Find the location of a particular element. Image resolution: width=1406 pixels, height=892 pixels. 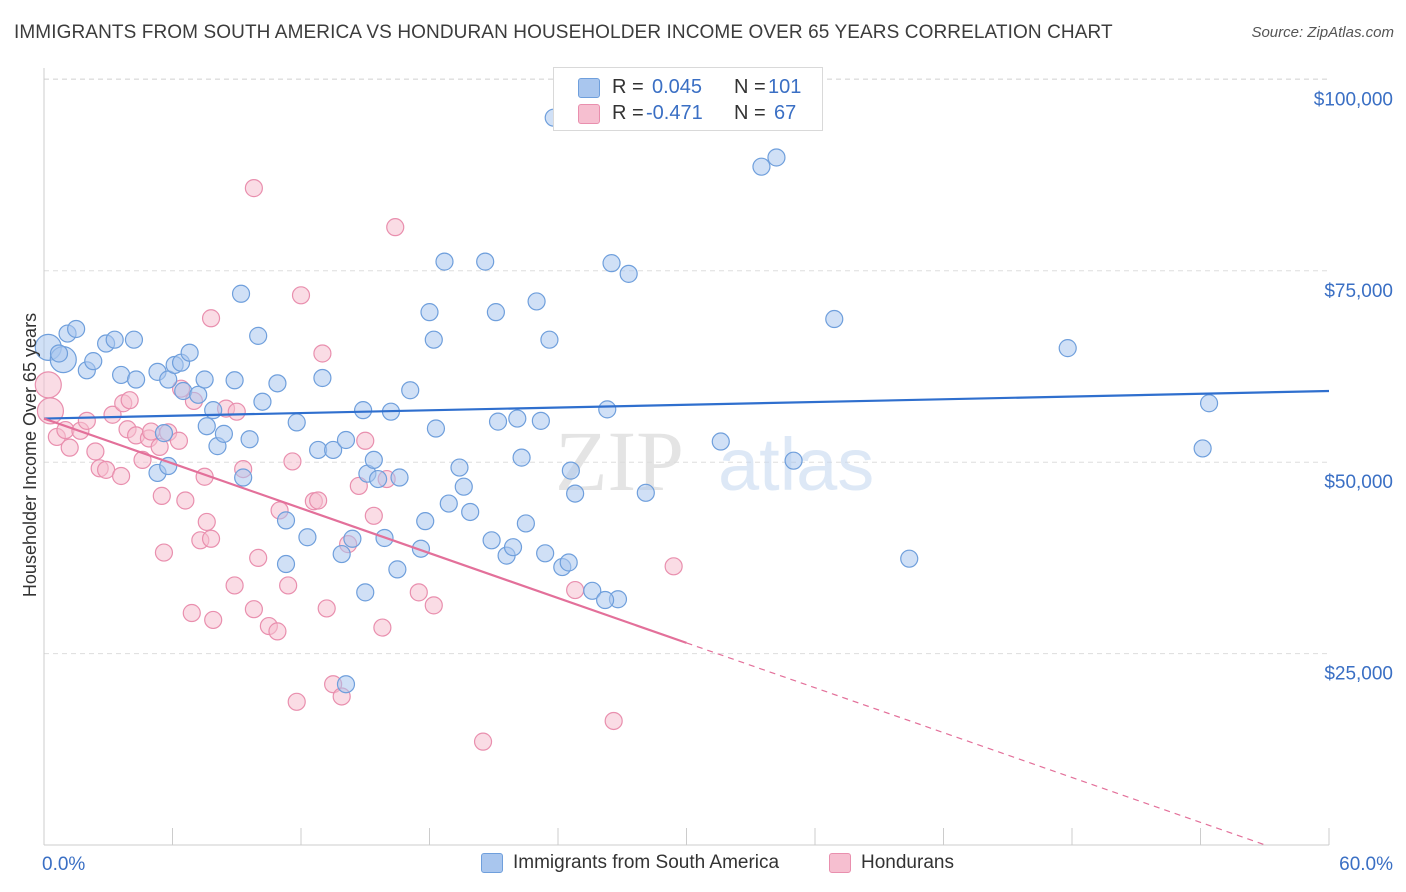

source-label: Source: ZipAtlas.com is located at coordinates (1322, 32).